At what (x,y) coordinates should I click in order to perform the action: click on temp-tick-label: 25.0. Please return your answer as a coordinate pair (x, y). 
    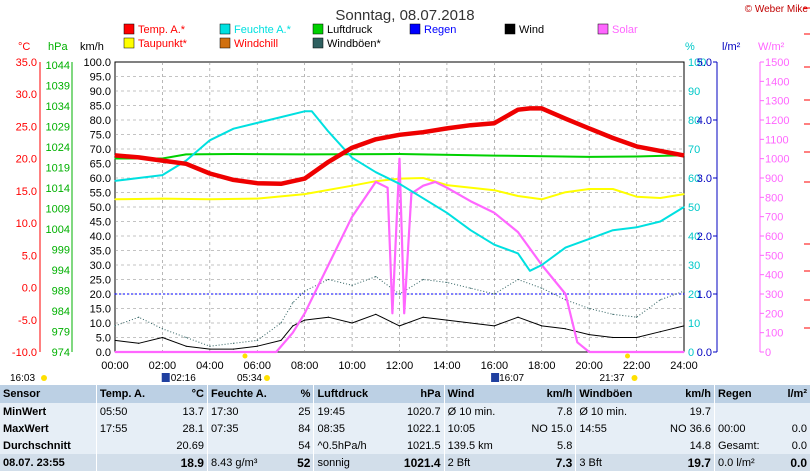
    Looking at the image, I should click on (26, 127).